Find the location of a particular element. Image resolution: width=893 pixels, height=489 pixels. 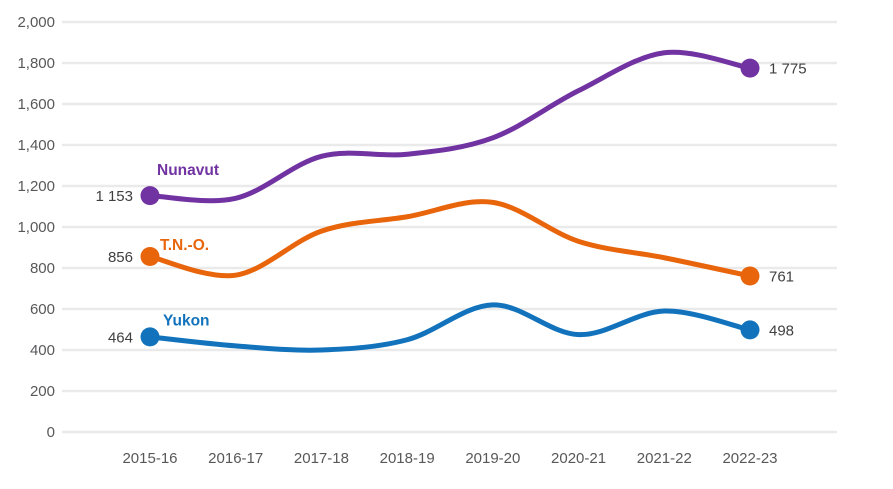

series-name-label-t-n-o: T.N.-O. is located at coordinates (184, 245).